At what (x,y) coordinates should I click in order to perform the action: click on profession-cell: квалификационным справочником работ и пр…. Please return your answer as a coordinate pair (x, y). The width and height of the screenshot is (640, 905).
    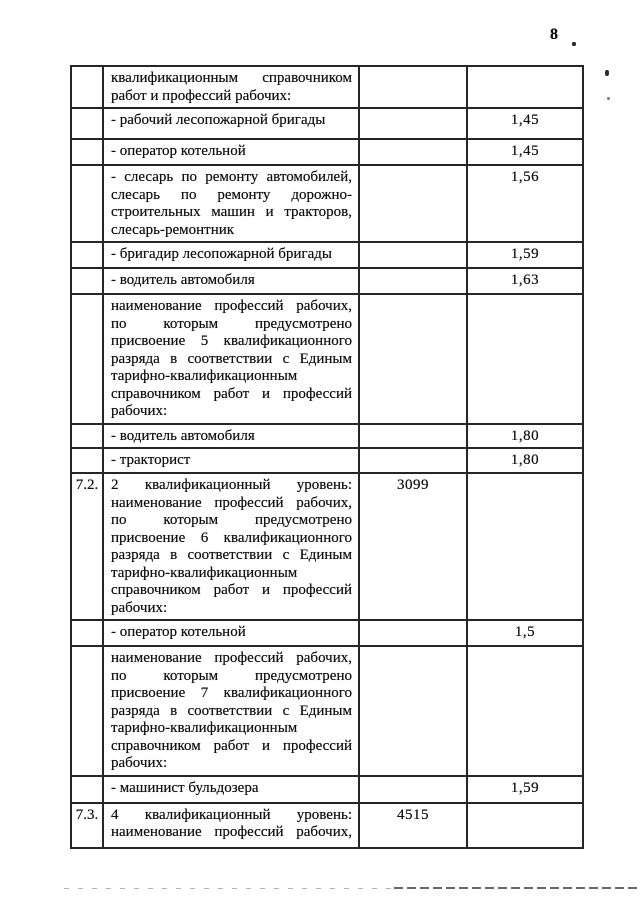
    Looking at the image, I should click on (231, 87).